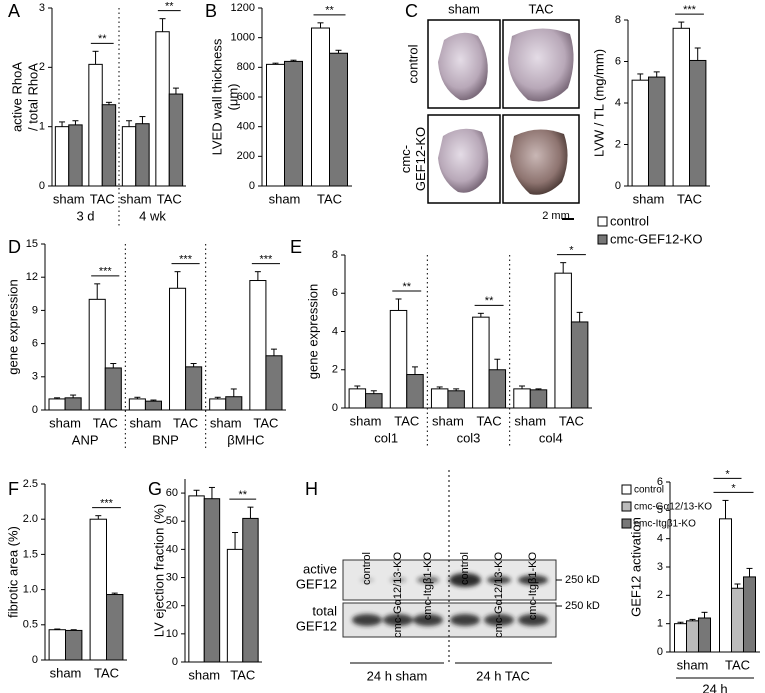  What do you see at coordinates (397, 675) in the screenshot?
I see `condition-label: 24 h sham` at bounding box center [397, 675].